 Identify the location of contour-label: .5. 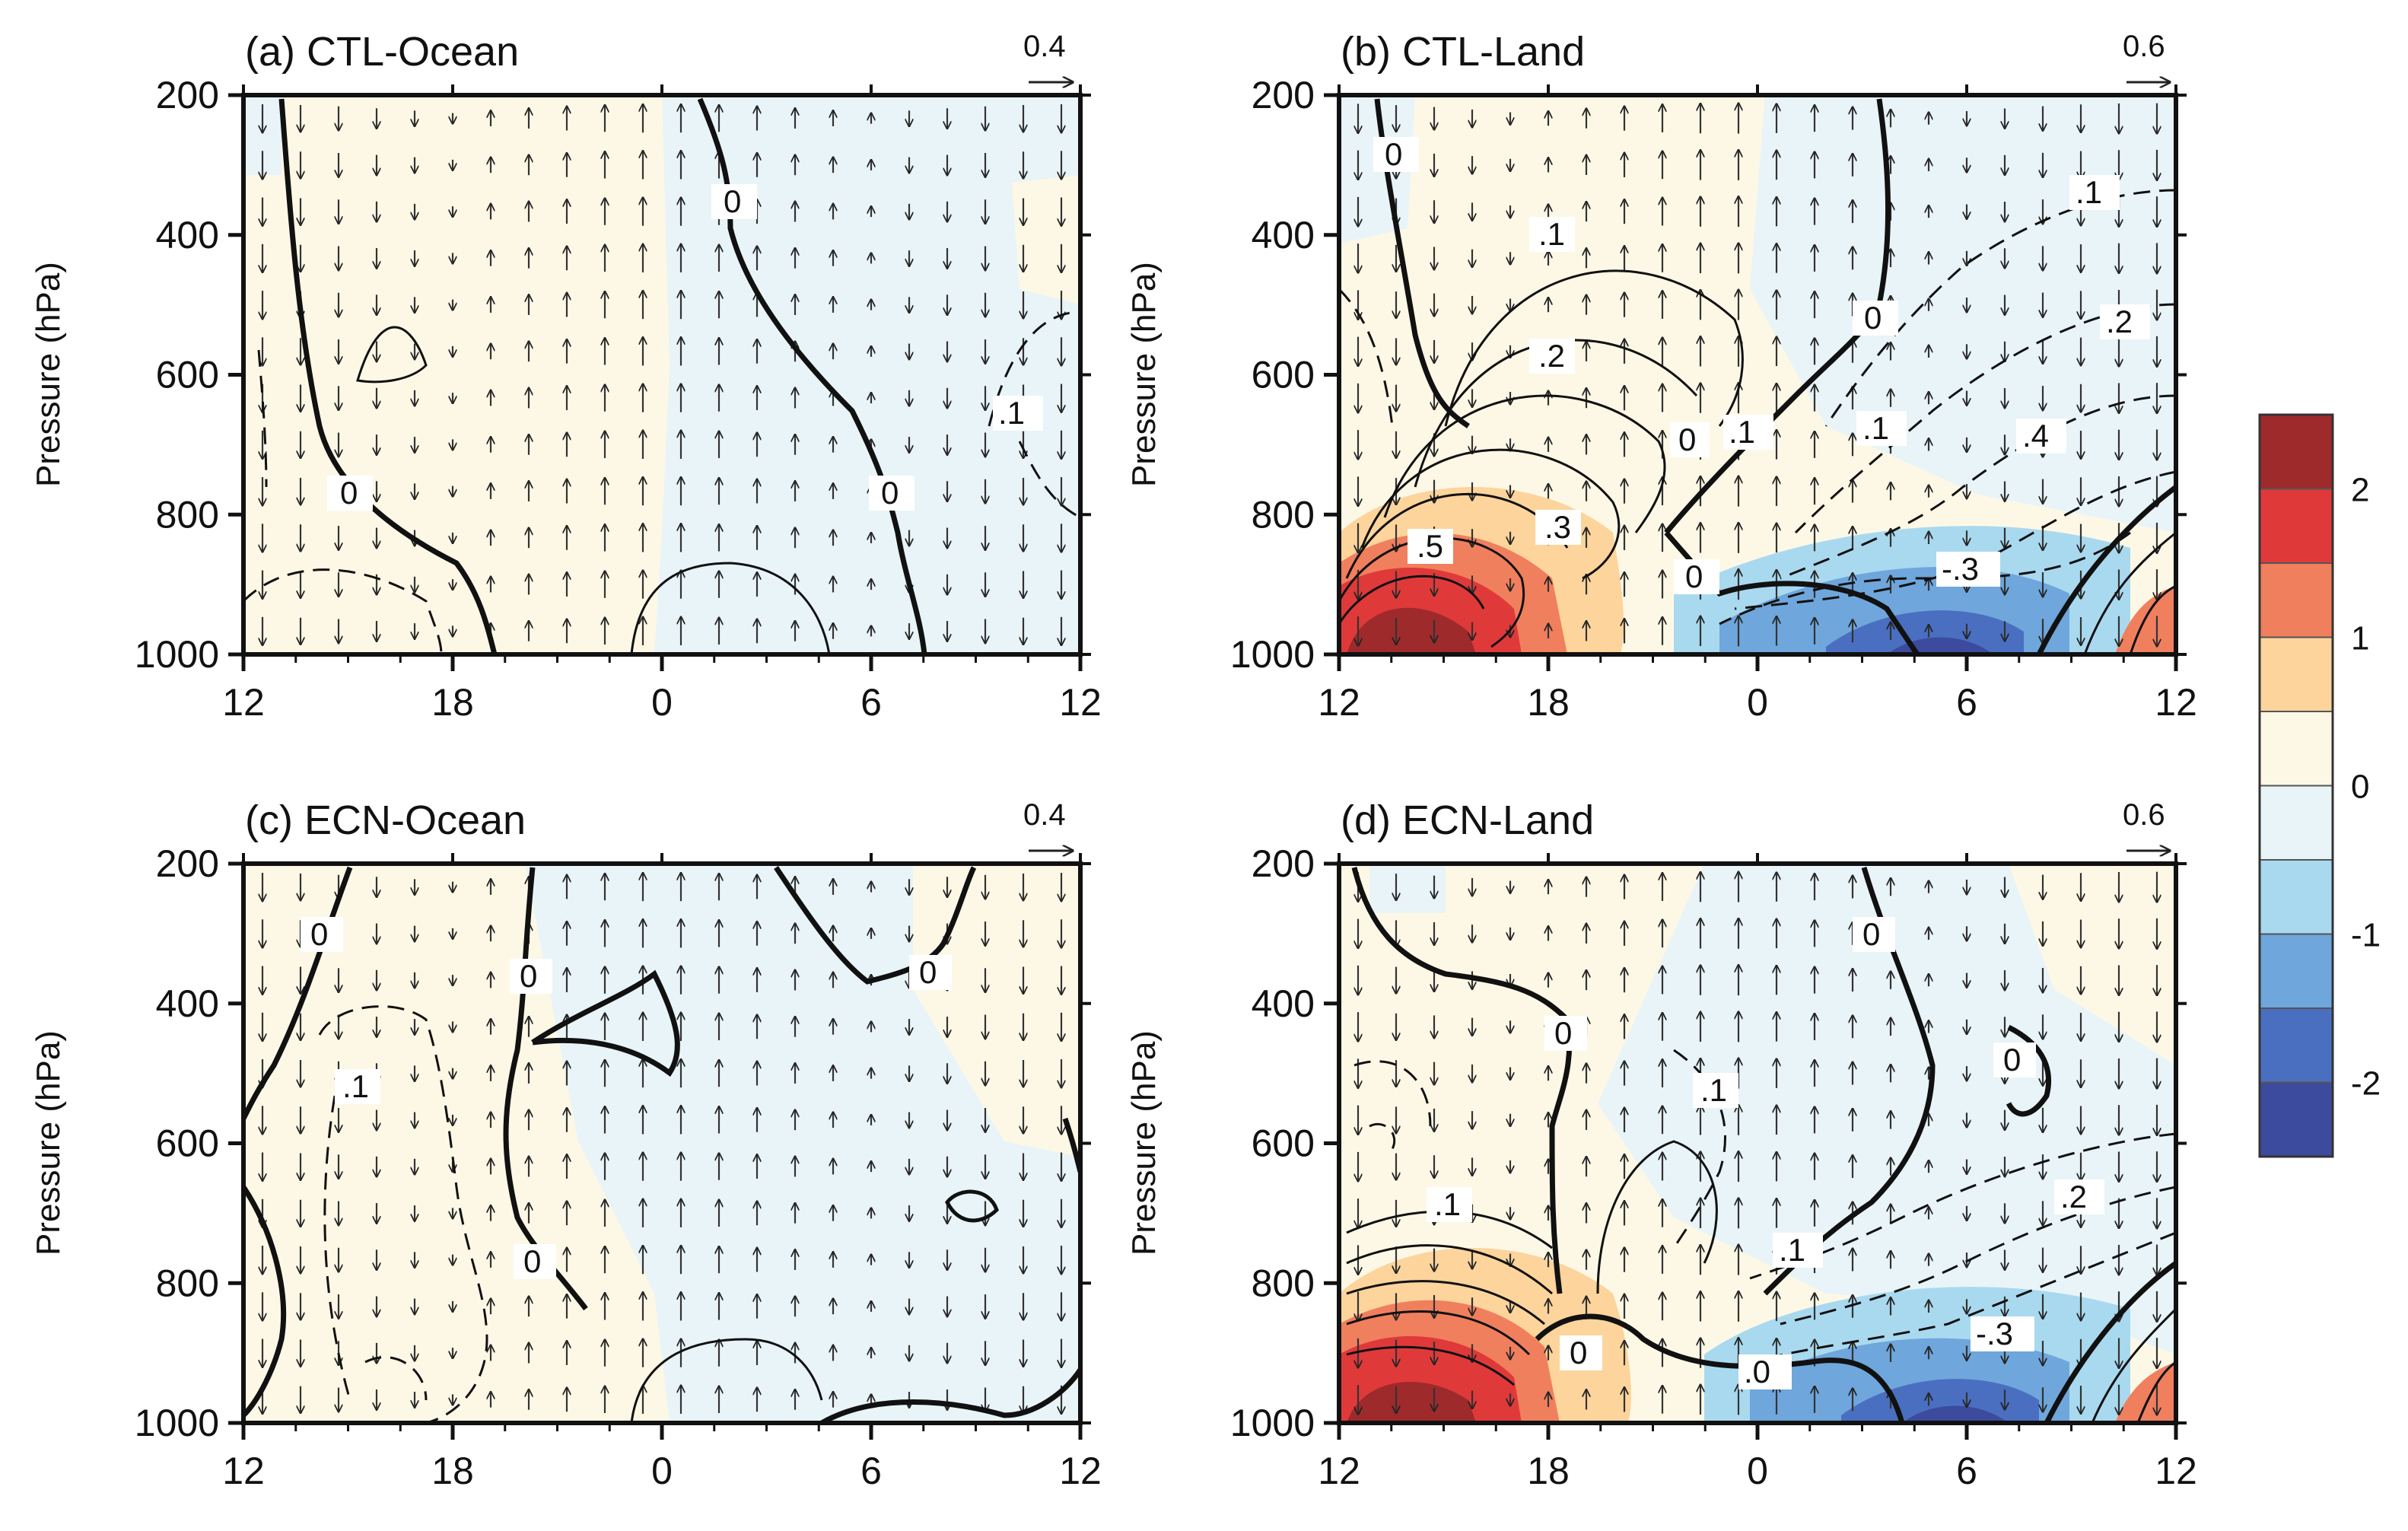
(1431, 546).